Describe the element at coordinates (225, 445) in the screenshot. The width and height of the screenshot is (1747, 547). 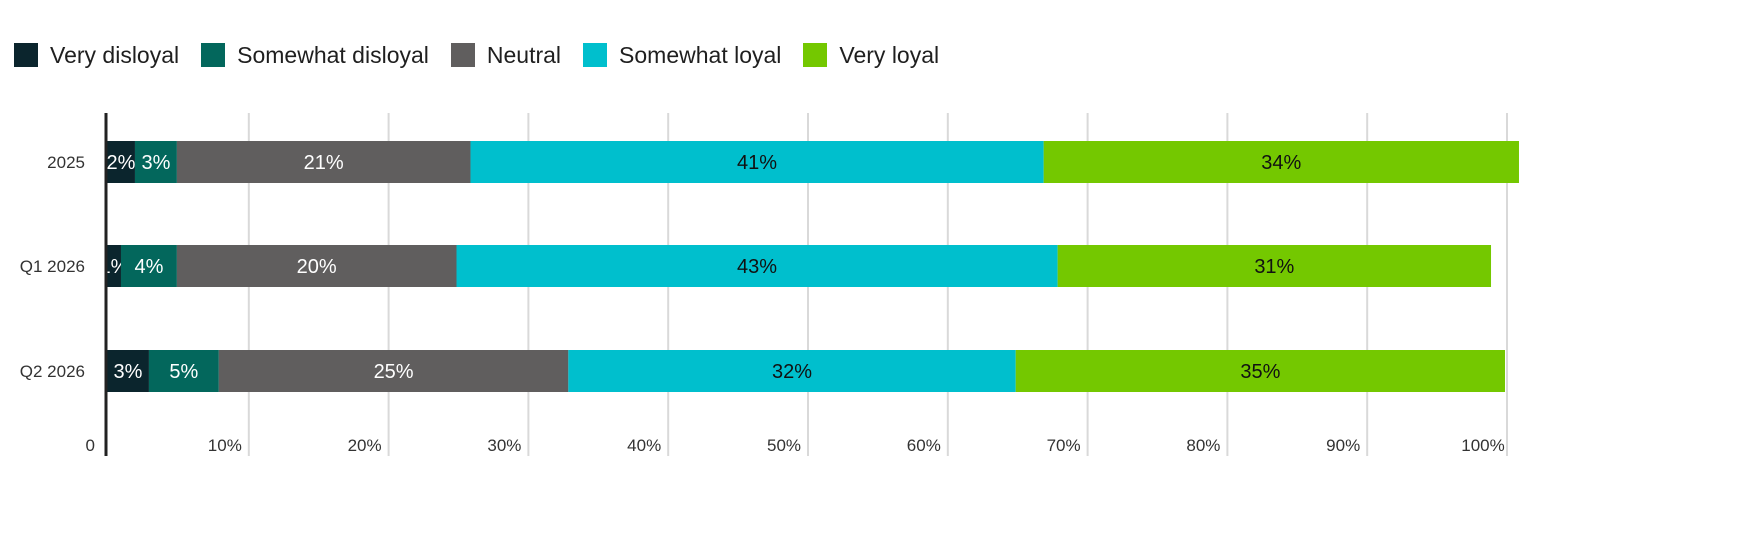
I see `x-tick-label: 10%` at that location.